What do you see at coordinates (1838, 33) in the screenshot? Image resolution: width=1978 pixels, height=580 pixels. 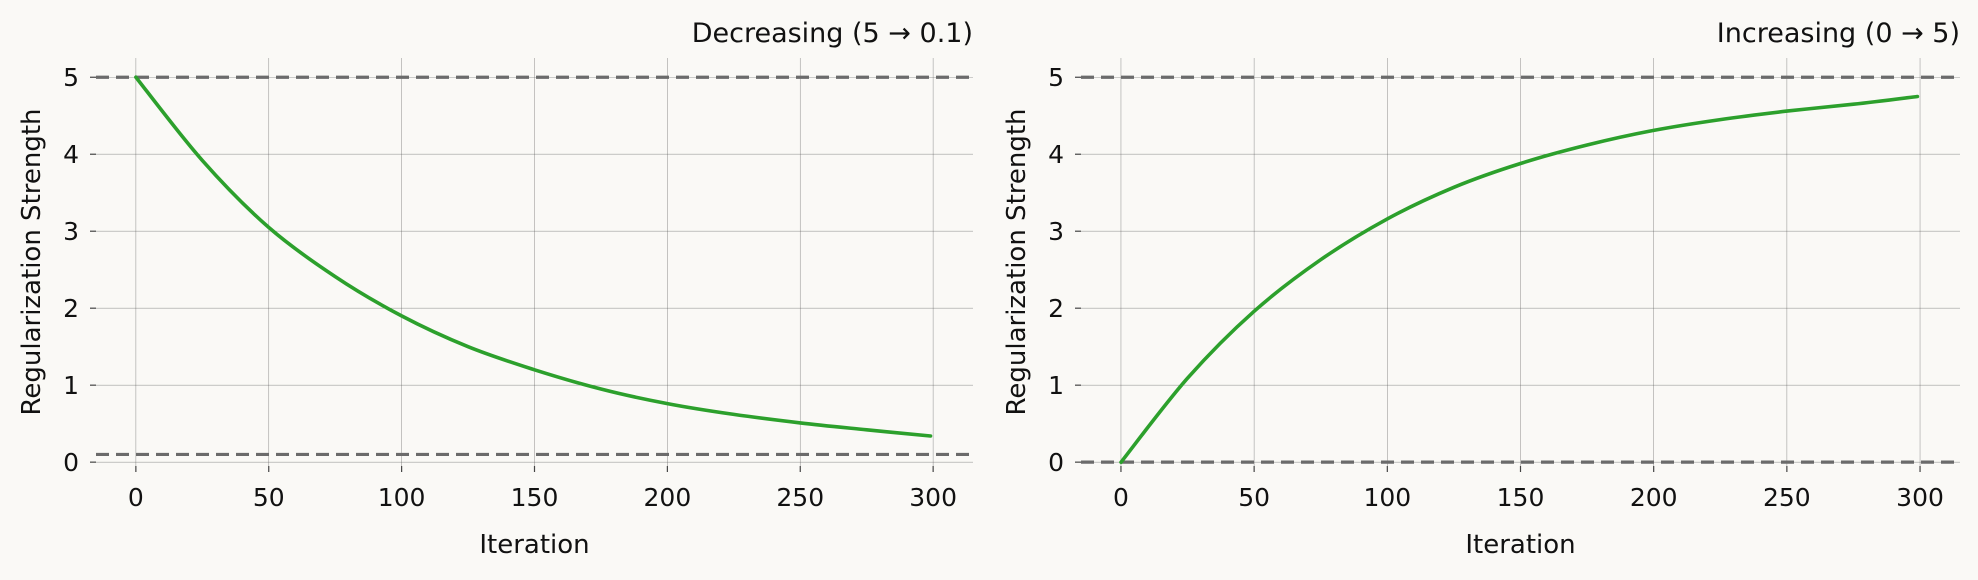 I see `chart-title: Increasing (0 → 5)` at bounding box center [1838, 33].